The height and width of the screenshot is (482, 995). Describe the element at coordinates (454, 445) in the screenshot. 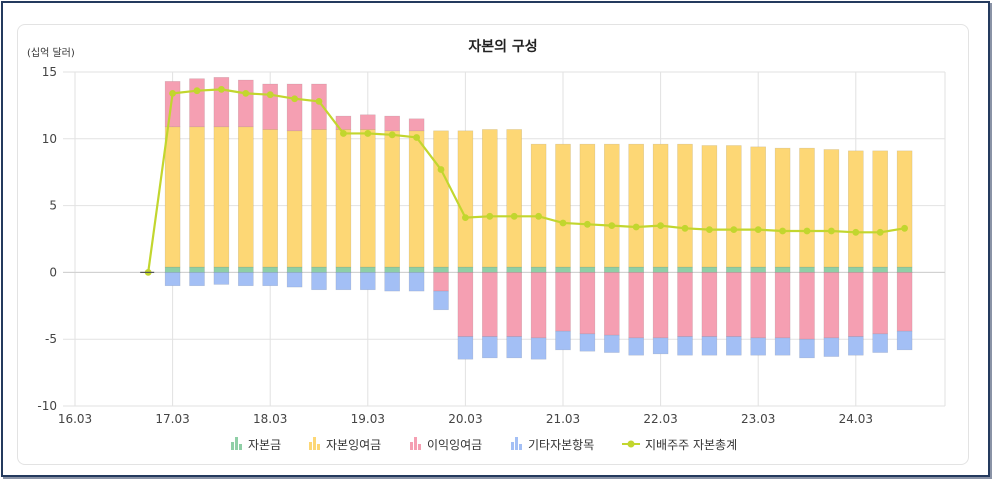

I see `legend-label: 이익잉여금` at that location.